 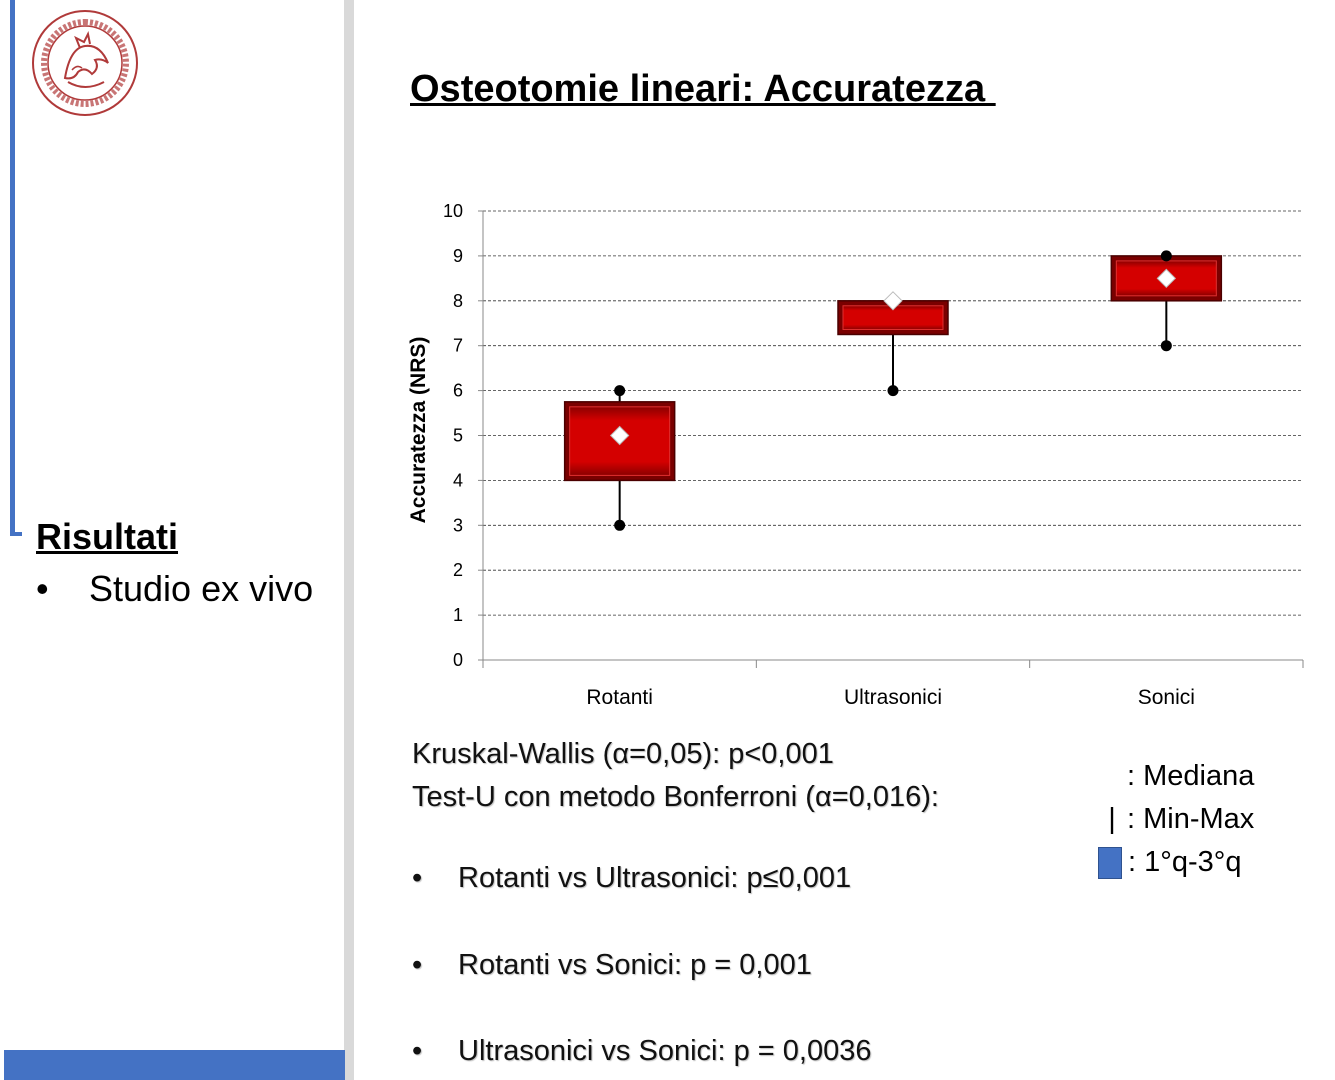 What do you see at coordinates (458, 256) in the screenshot?
I see `y-tick-label: 9` at bounding box center [458, 256].